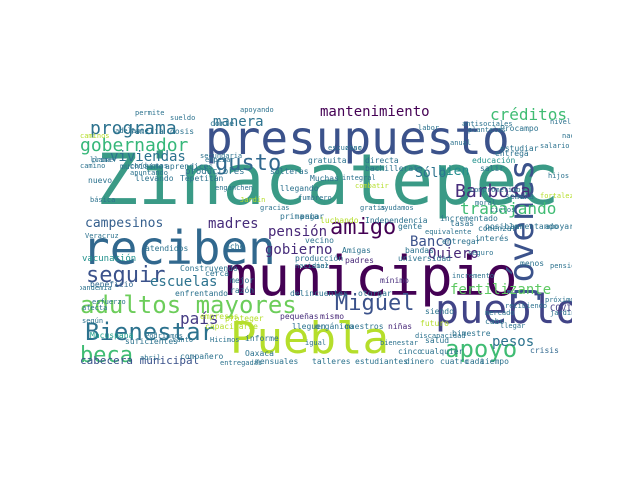 The width and height of the screenshot is (640, 480). Describe the element at coordinates (410, 226) in the screenshot. I see `word: gente` at that location.